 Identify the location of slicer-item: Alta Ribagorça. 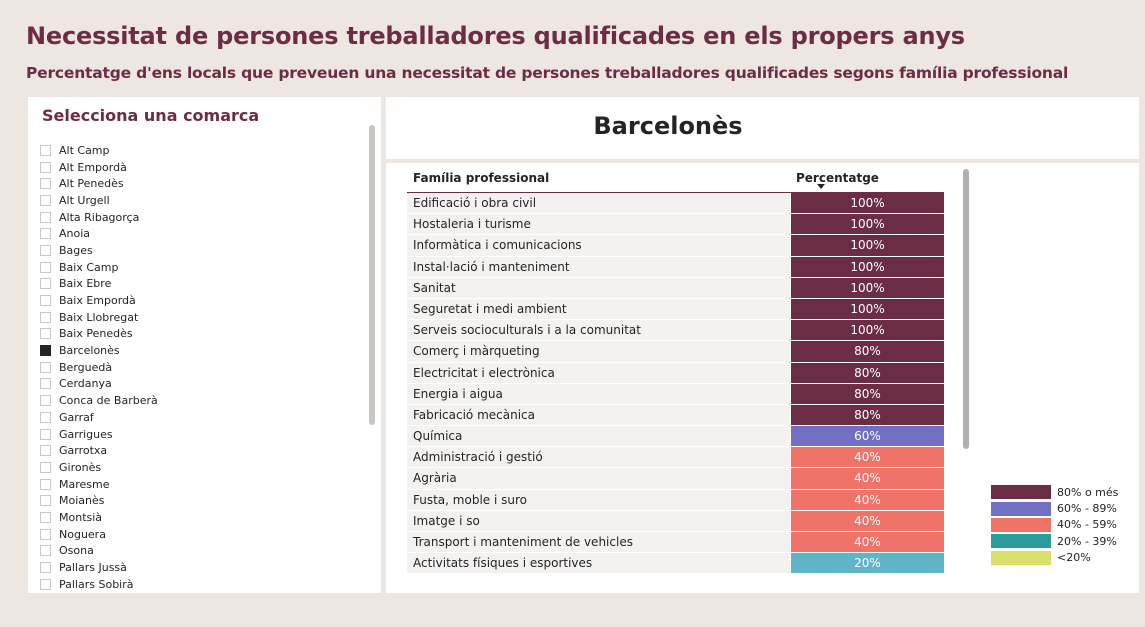
(200, 217).